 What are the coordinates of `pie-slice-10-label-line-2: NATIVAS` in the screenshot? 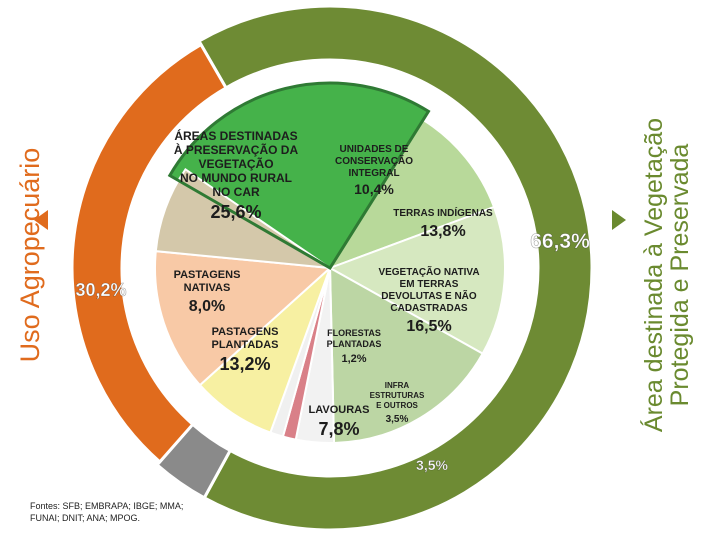 It's located at (207, 288).